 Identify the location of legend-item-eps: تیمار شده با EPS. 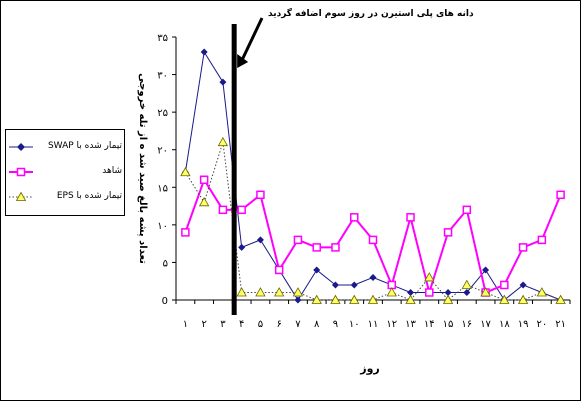
(65, 198).